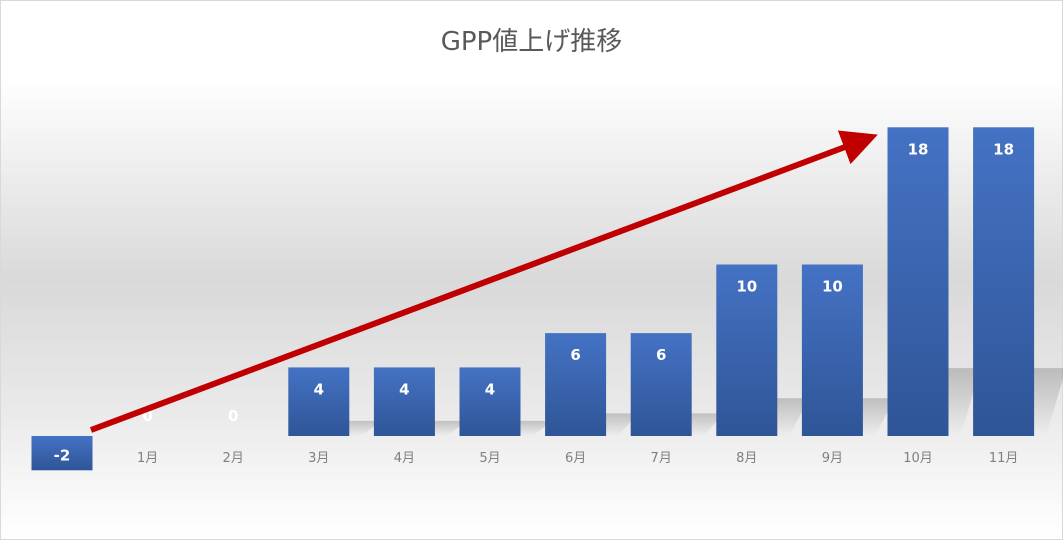 This screenshot has height=541, width=1063. I want to click on x-tick-label: 9月, so click(832, 458).